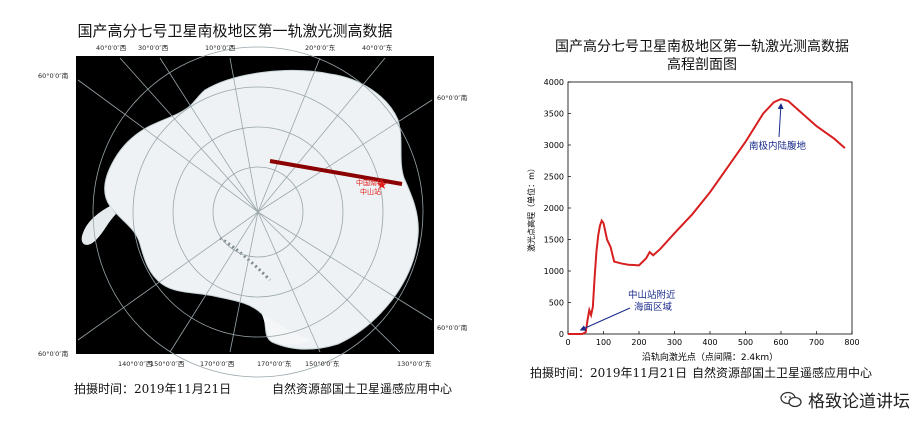  I want to click on lon-label-top-5: 40°0′0″东, so click(377, 47).